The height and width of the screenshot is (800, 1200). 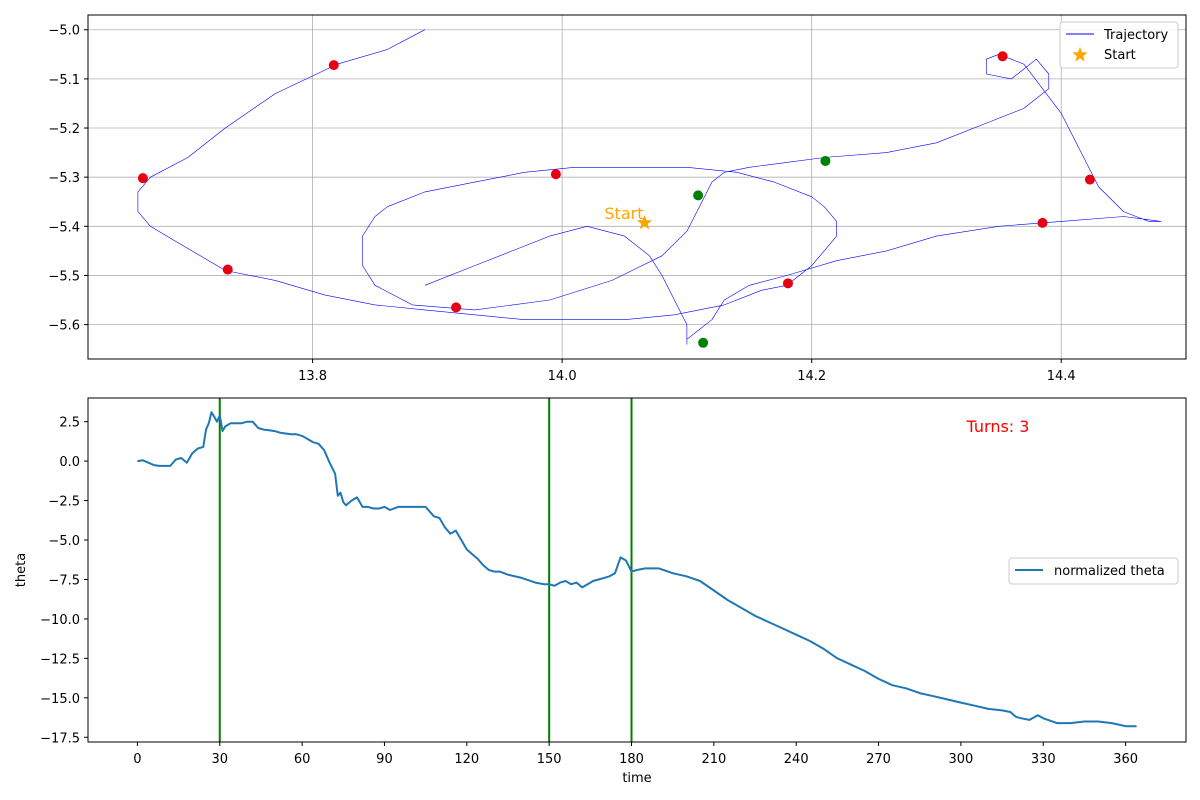 I want to click on y-tick-label: −10.0, so click(x=60, y=620).